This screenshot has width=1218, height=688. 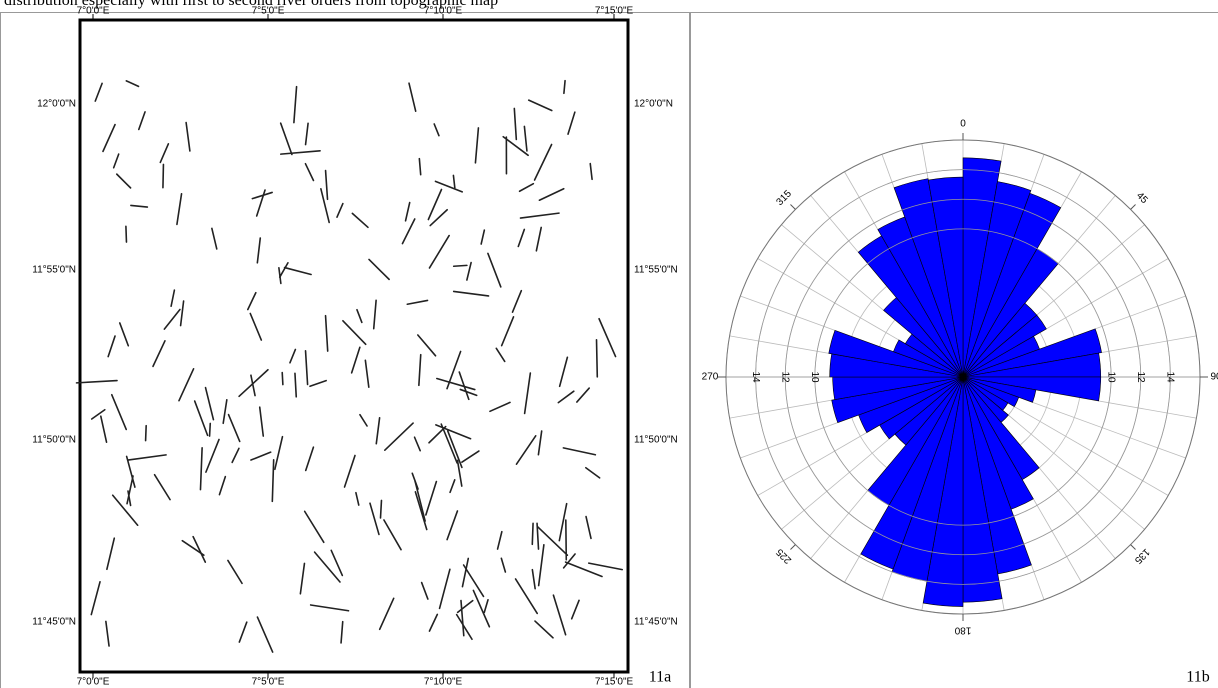 I want to click on ring-label: 14, so click(x=755, y=377).